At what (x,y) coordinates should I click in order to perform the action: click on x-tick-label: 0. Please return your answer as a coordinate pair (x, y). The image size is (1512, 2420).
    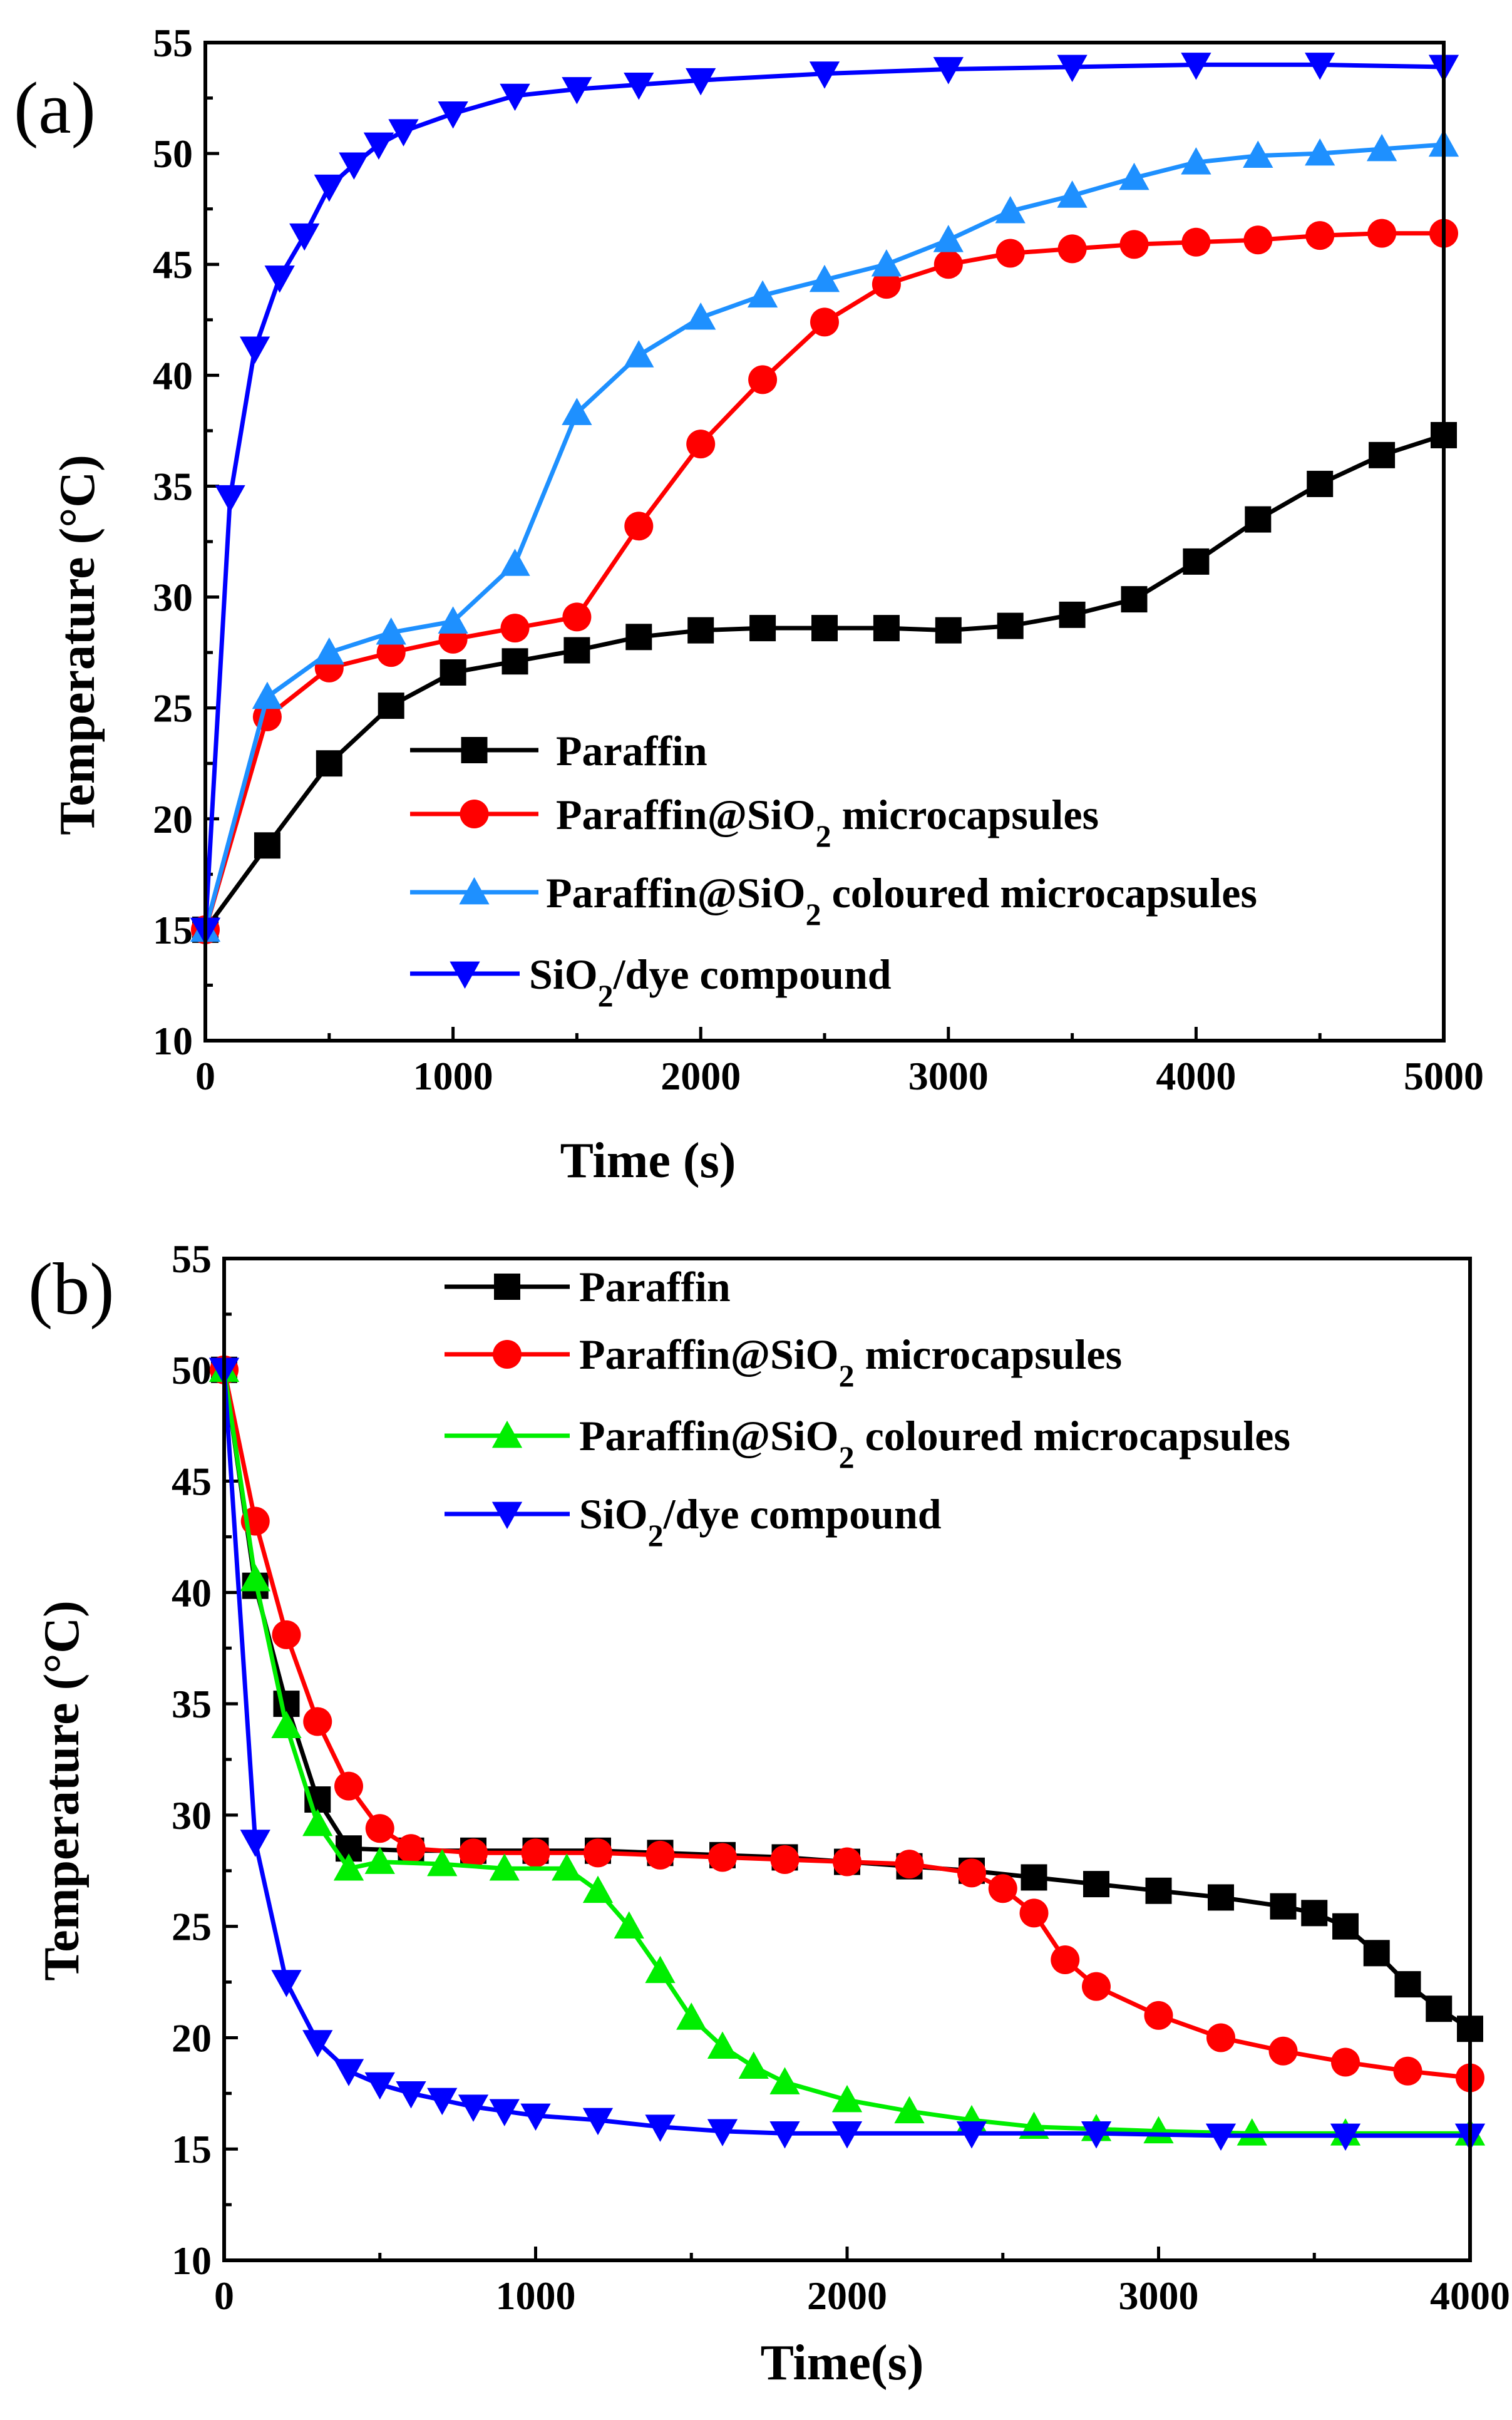
    Looking at the image, I should click on (205, 1076).